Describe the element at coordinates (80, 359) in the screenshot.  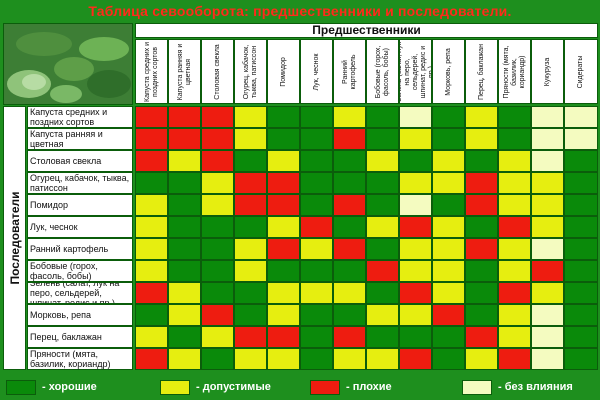
I see `row-header: Пряности (мята, базилик, кориандр)` at that location.